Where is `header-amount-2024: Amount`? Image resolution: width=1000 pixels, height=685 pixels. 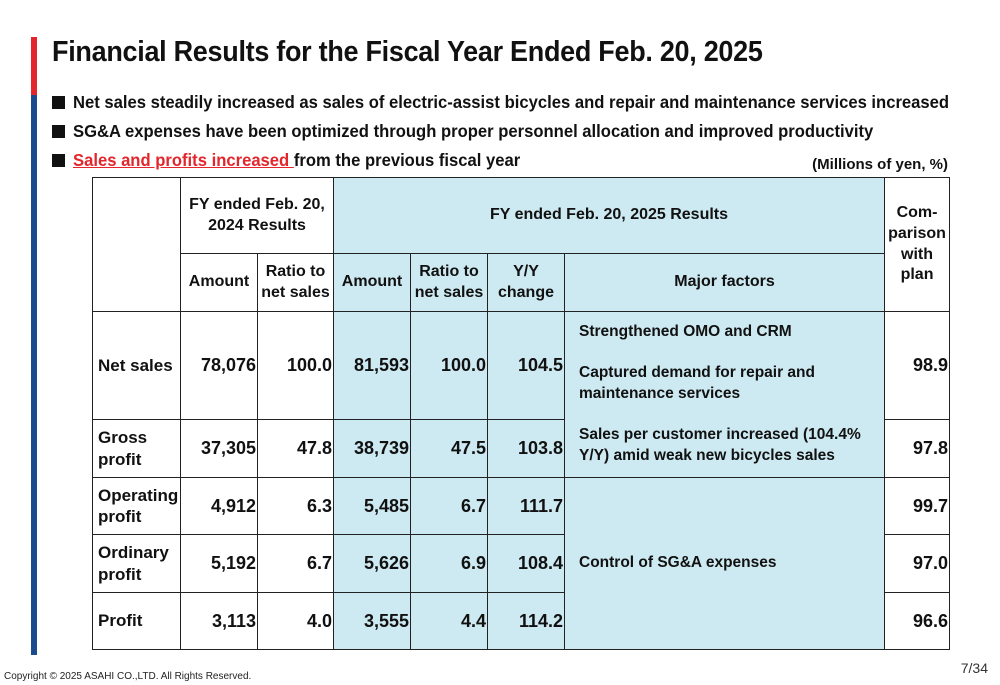 header-amount-2024: Amount is located at coordinates (219, 282).